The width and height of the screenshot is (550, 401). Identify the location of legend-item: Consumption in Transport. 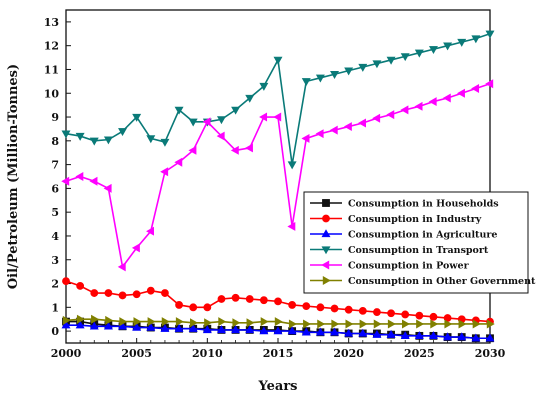
(399, 250).